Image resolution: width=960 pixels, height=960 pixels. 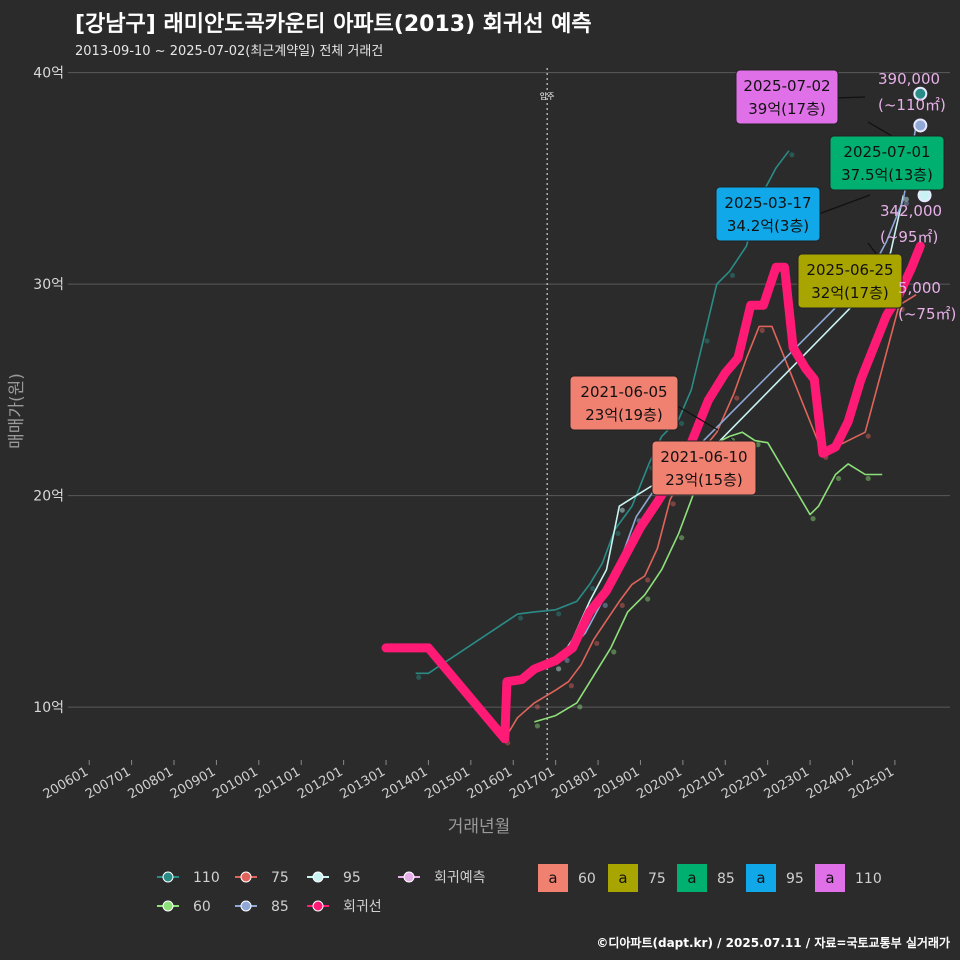 I want to click on annotation-price: 23억(19층), so click(x=623, y=415).